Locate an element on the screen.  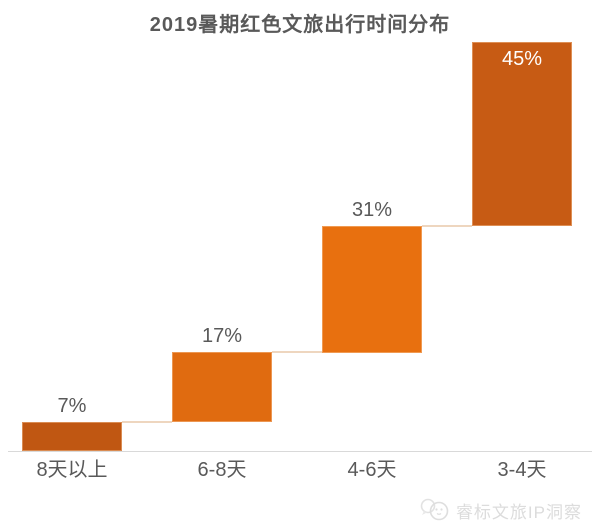
chat-bubbles-logo-icon is located at coordinates (434, 509).